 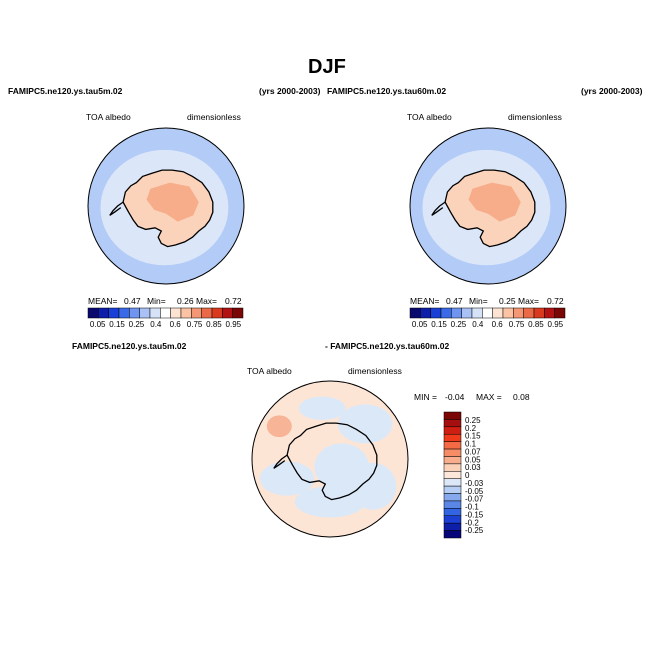 What do you see at coordinates (472, 522) in the screenshot?
I see `diff-colorbar-tick-label: -0.2` at bounding box center [472, 522].